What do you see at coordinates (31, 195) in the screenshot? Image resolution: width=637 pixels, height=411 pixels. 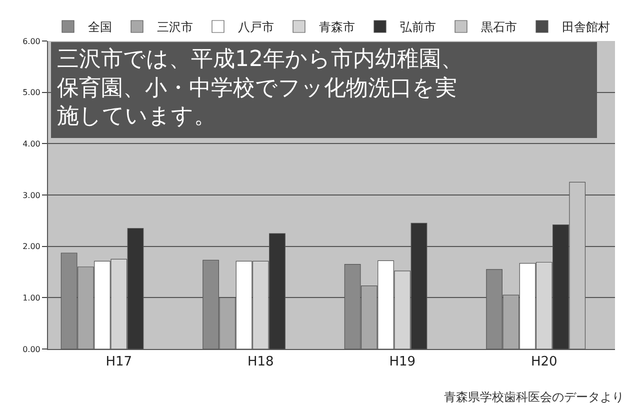 I see `y-tick-label: 3.00` at bounding box center [31, 195].